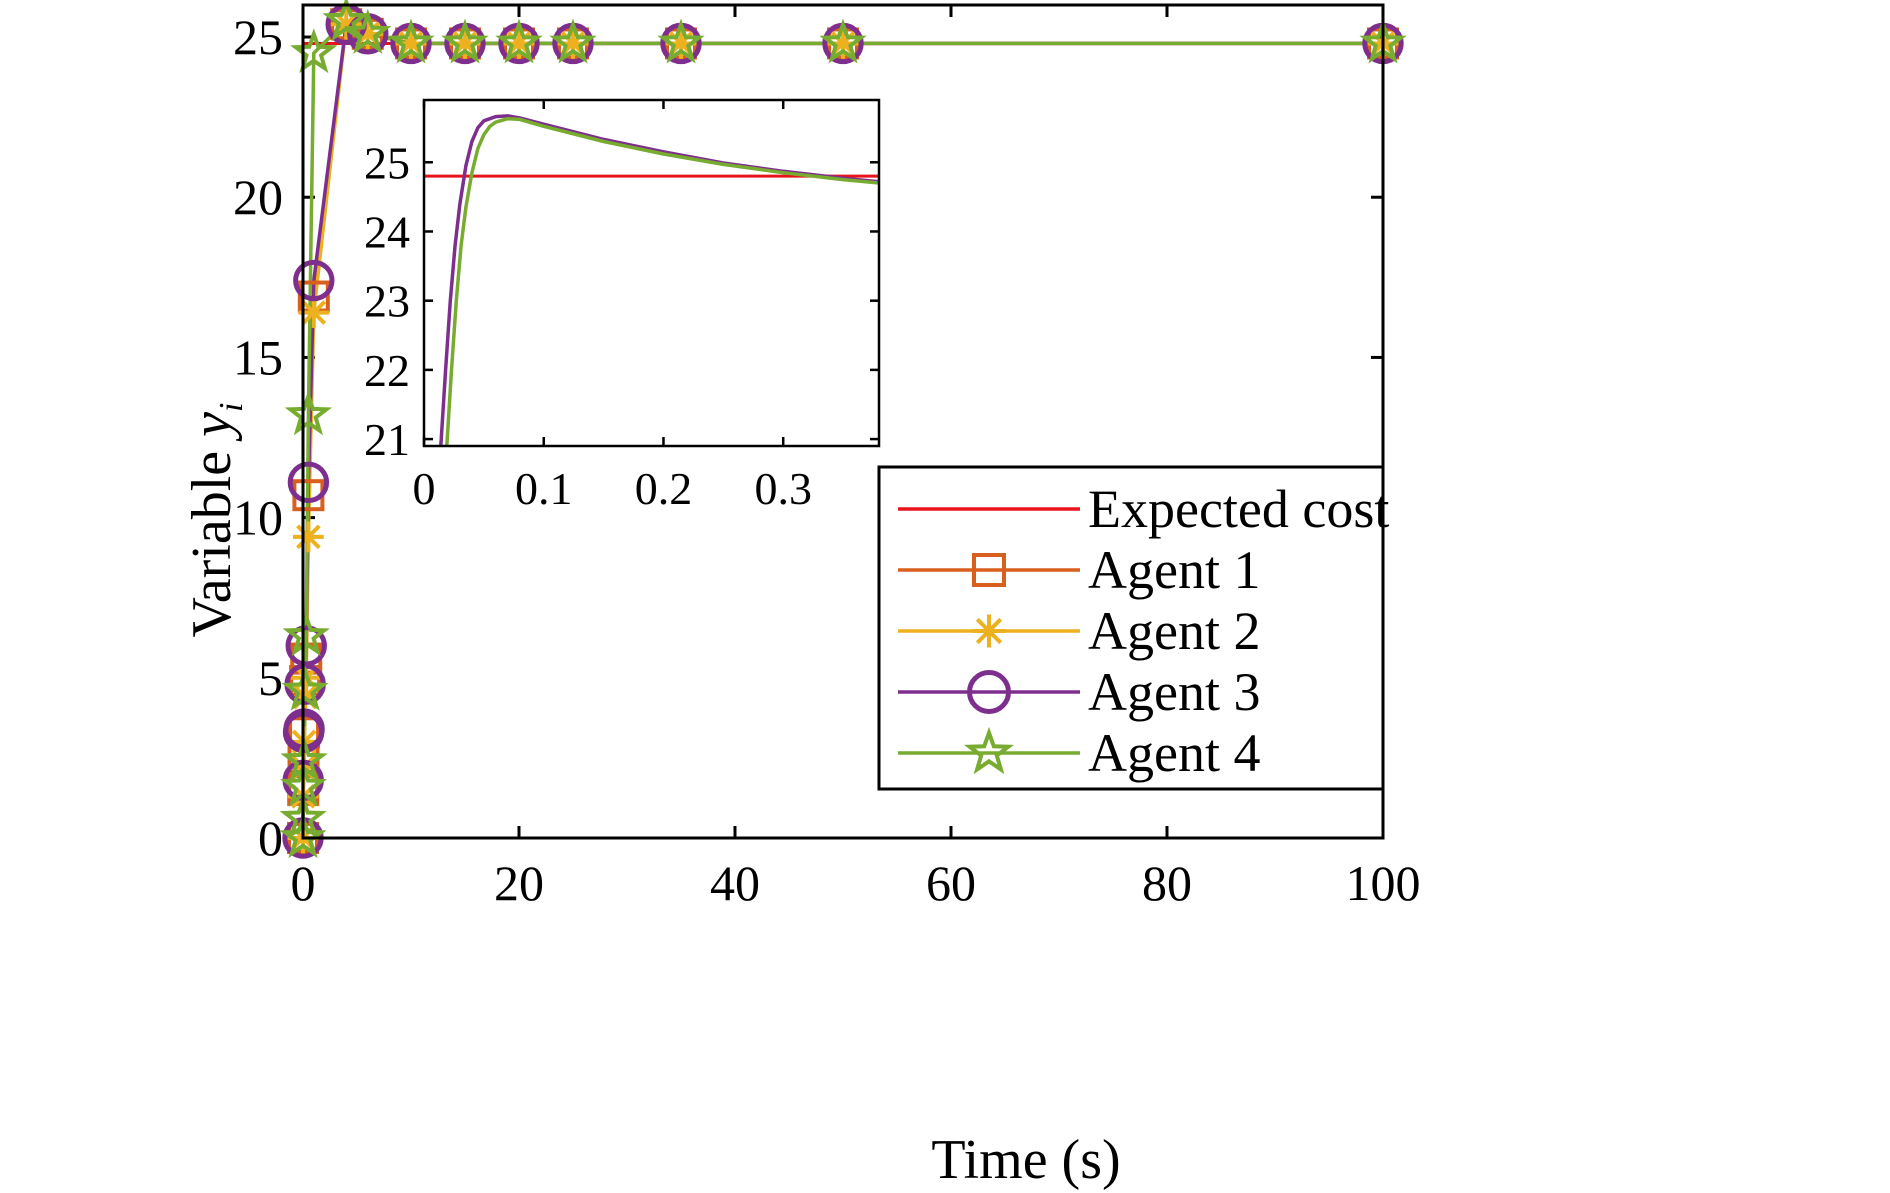  What do you see at coordinates (387, 162) in the screenshot?
I see `inset-y-tick-label: 25` at bounding box center [387, 162].